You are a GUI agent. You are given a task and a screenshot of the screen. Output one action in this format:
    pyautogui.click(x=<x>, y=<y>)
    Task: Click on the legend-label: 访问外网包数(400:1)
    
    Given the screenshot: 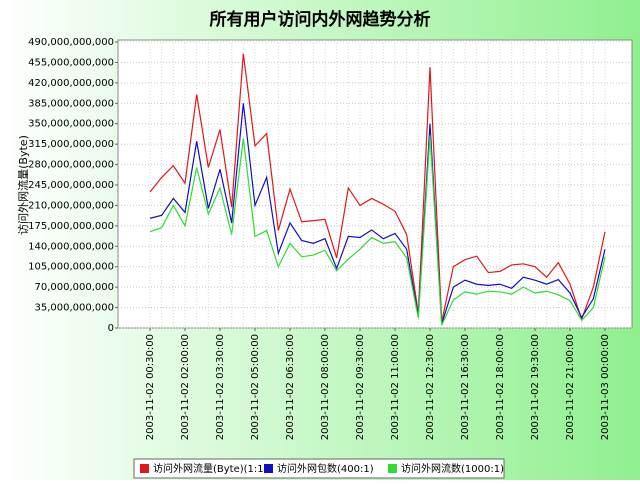 What is the action you would take?
    pyautogui.click(x=325, y=468)
    